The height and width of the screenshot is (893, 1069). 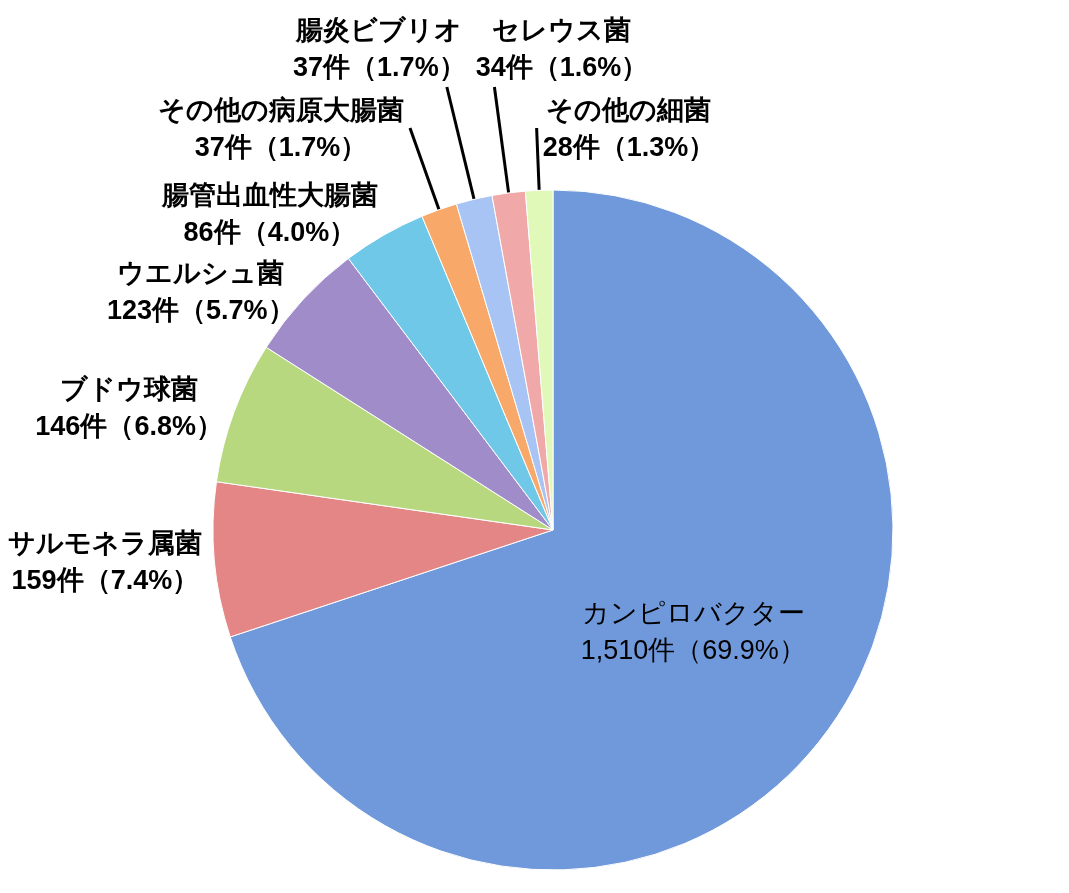 What do you see at coordinates (562, 29) in the screenshot?
I see `slice-label: セレウス菌` at bounding box center [562, 29].